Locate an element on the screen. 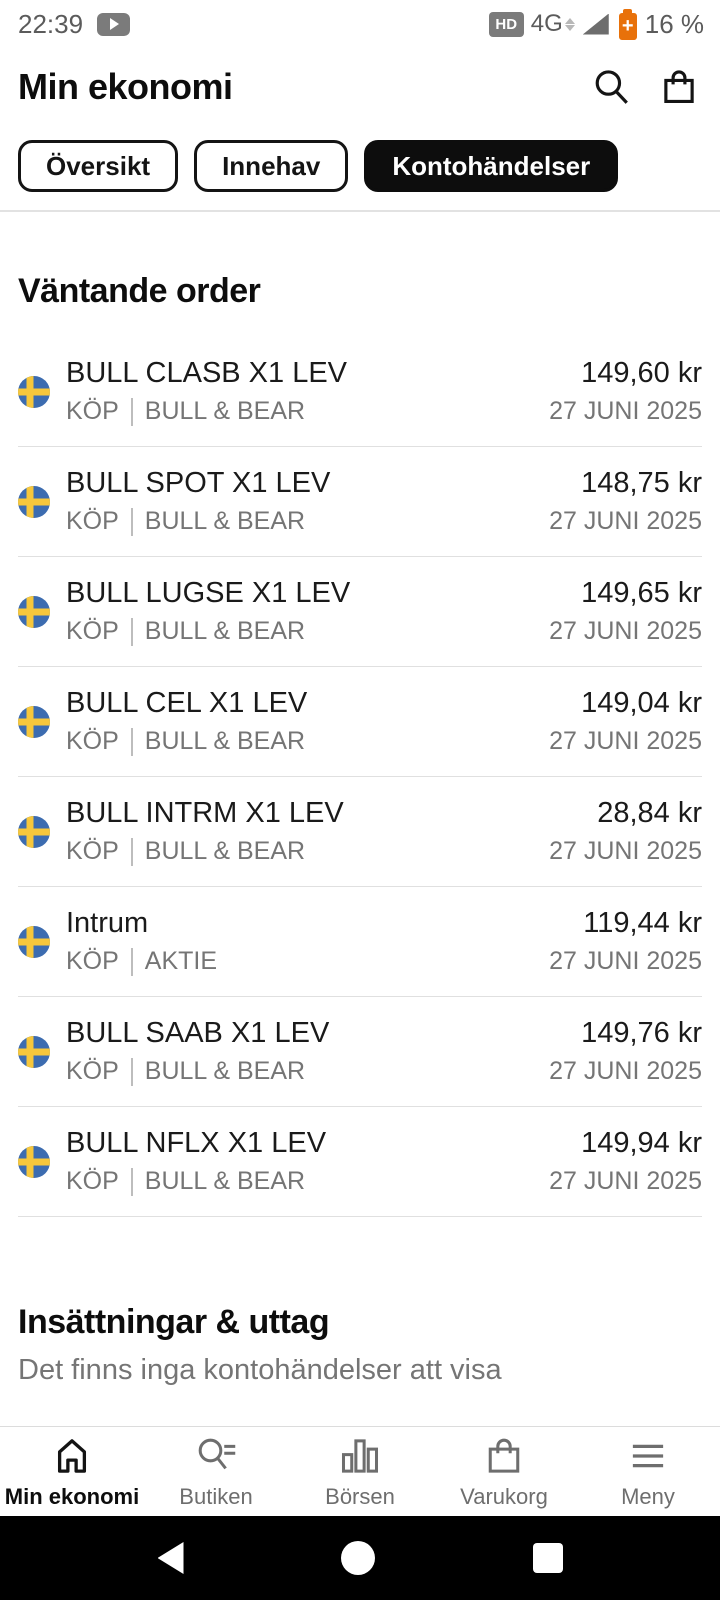 The width and height of the screenshot is (720, 1600). order-name: BULL LUGSE X1 LEV is located at coordinates (208, 593).